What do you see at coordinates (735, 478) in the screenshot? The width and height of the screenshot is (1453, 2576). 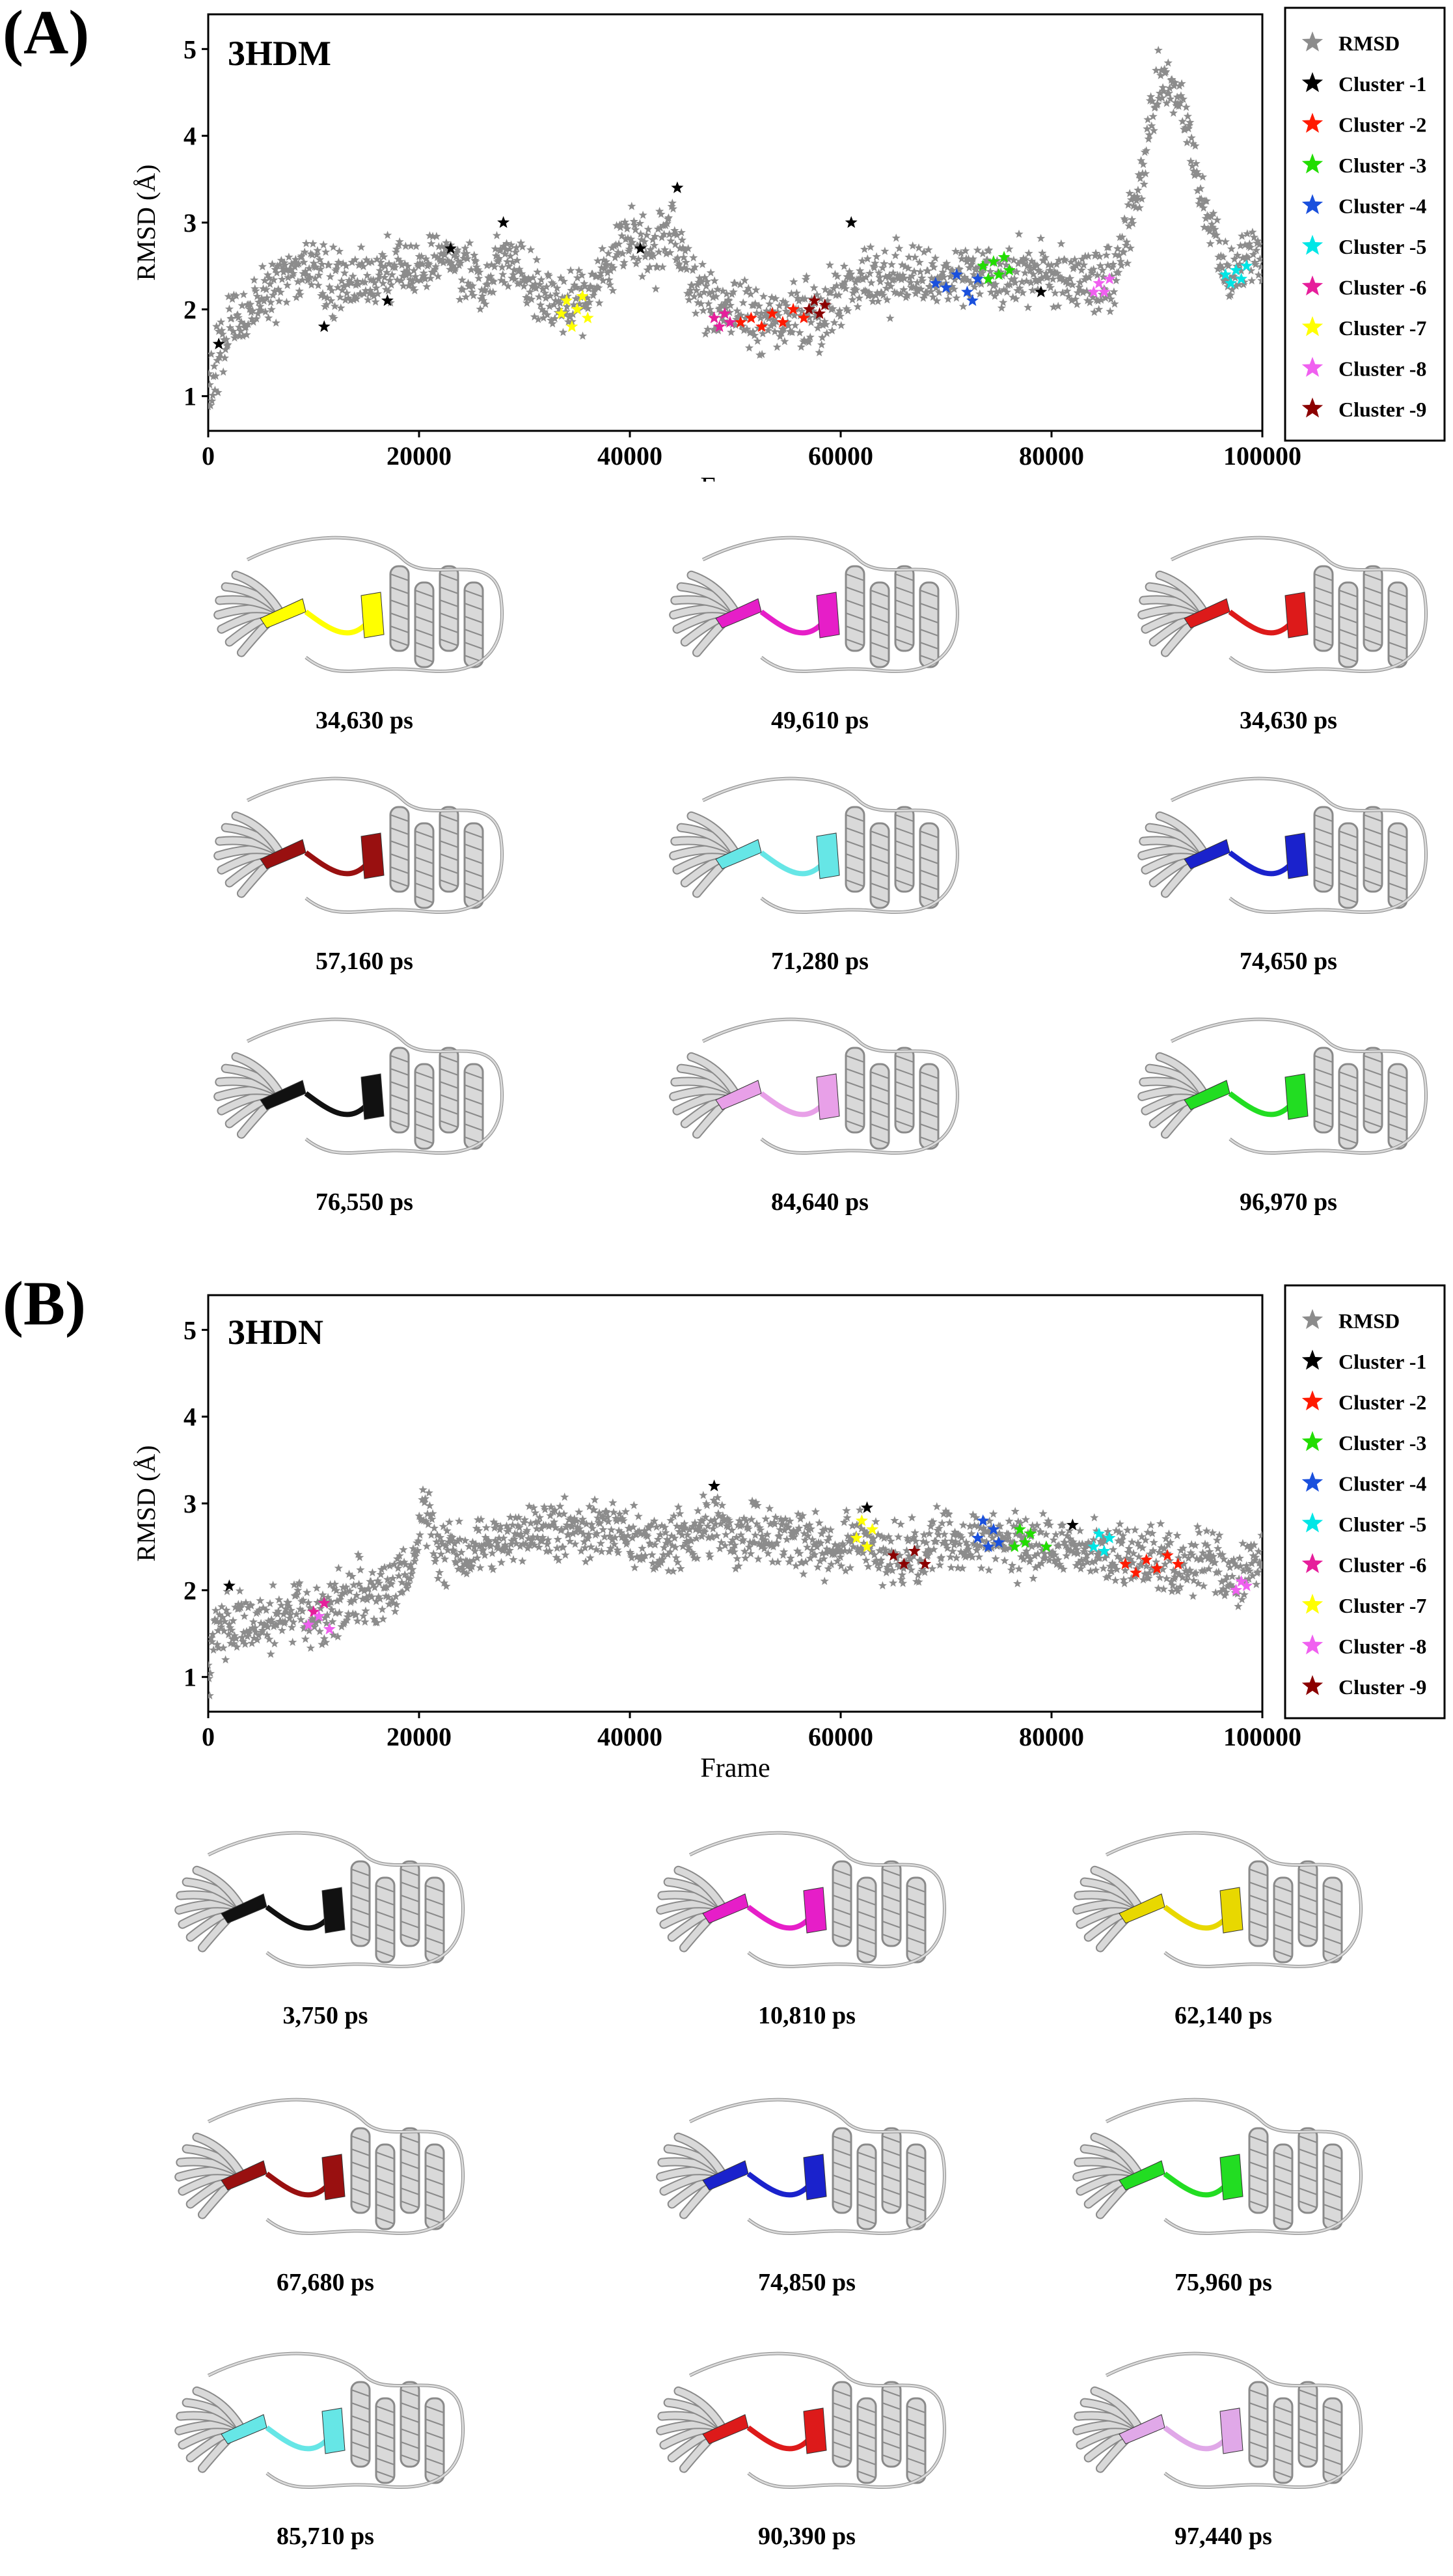 I see `x-axis-label: Frame` at bounding box center [735, 478].